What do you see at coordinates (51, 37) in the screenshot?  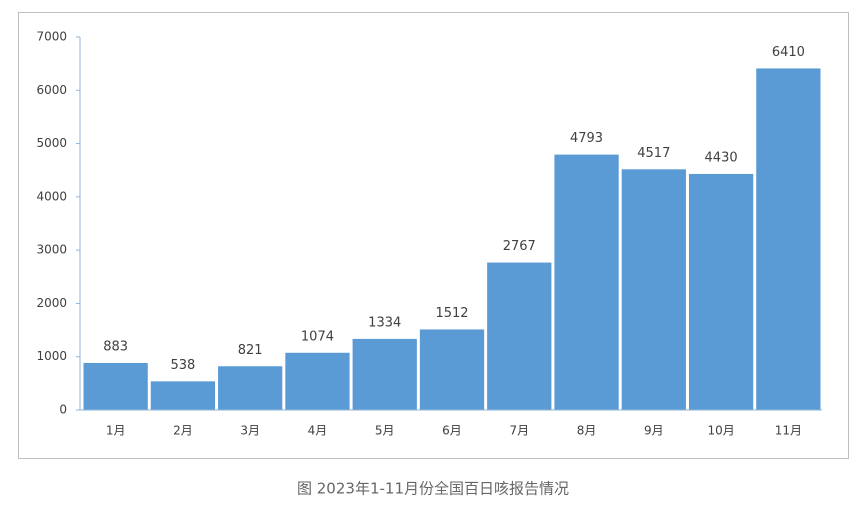 I see `y-tick-label: 7000` at bounding box center [51, 37].